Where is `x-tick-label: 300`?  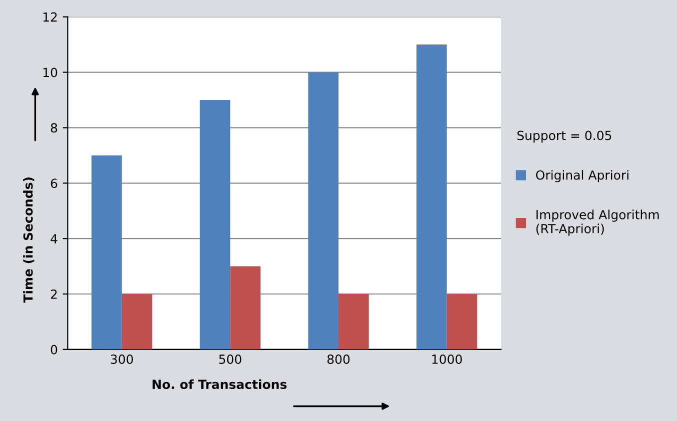 x-tick-label: 300 is located at coordinates (121, 359).